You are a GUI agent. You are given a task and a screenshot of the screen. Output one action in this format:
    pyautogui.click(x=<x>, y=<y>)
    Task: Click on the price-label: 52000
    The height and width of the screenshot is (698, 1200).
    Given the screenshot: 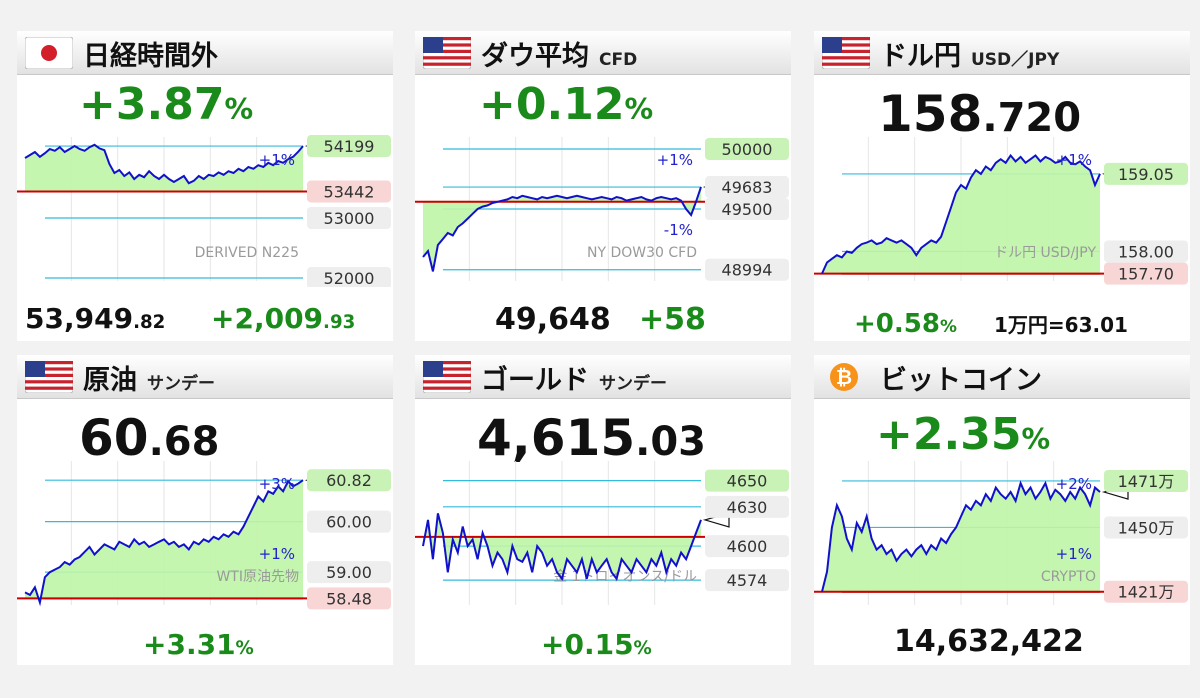 What is the action you would take?
    pyautogui.click(x=349, y=278)
    